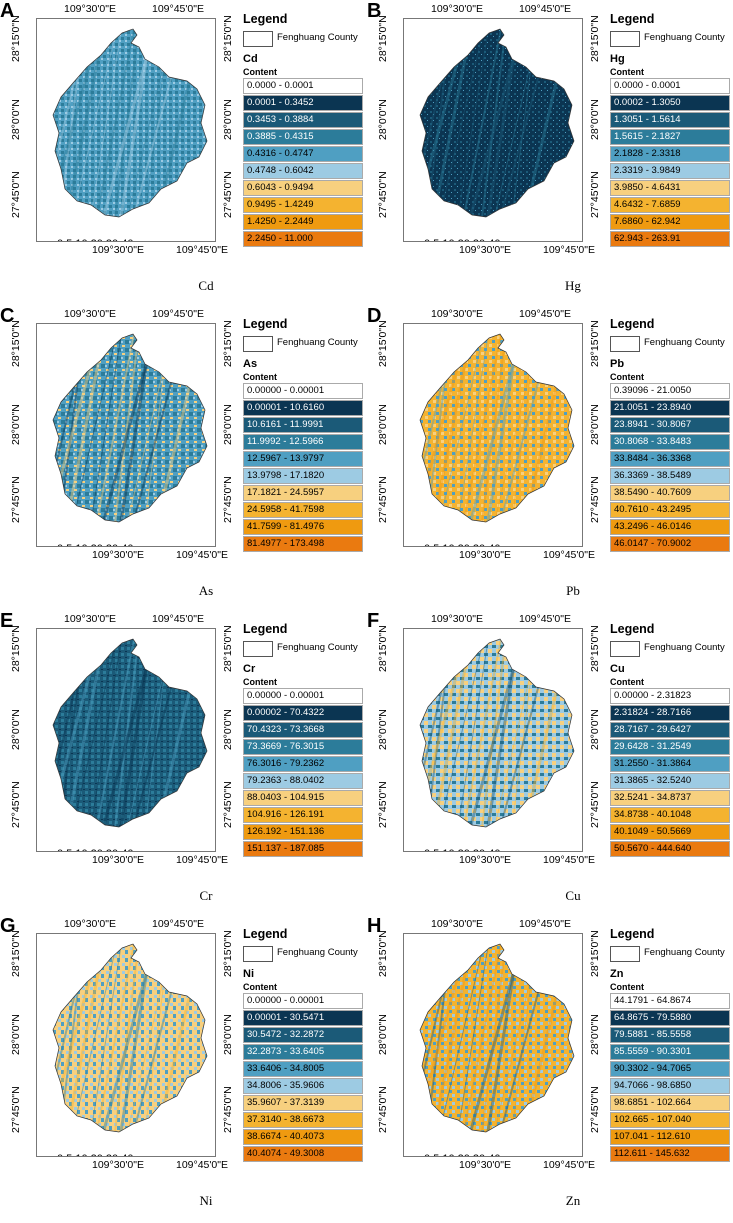  What do you see at coordinates (670, 712) in the screenshot?
I see `legend-item: 2.31824 - 28.7166` at bounding box center [670, 712].